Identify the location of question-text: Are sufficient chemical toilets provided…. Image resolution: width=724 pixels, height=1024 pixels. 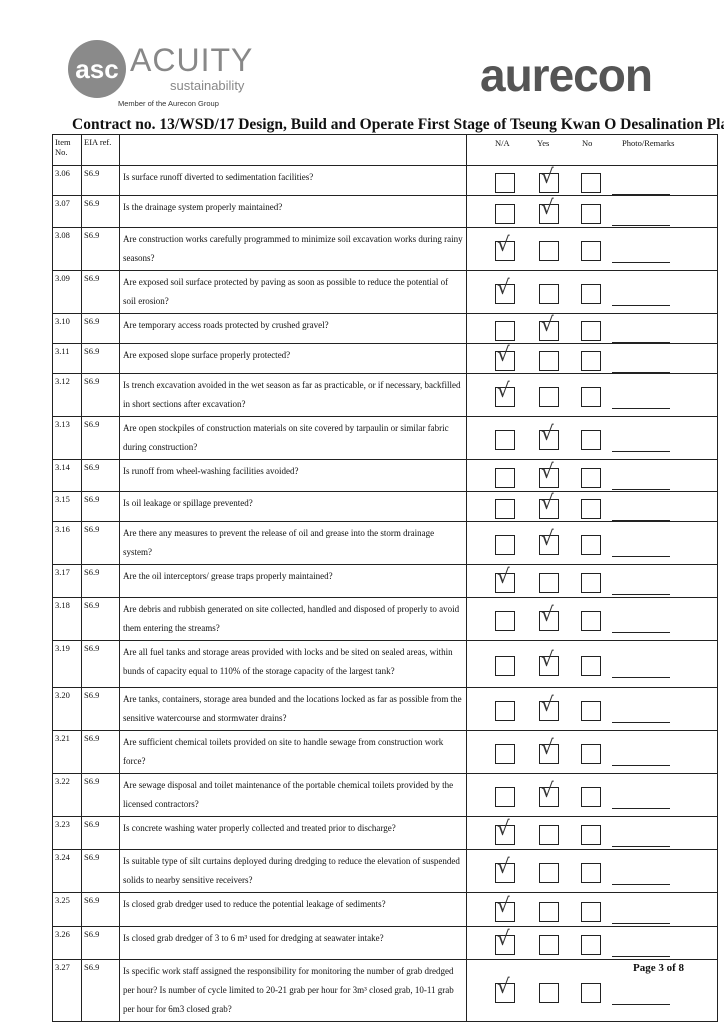
(293, 752).